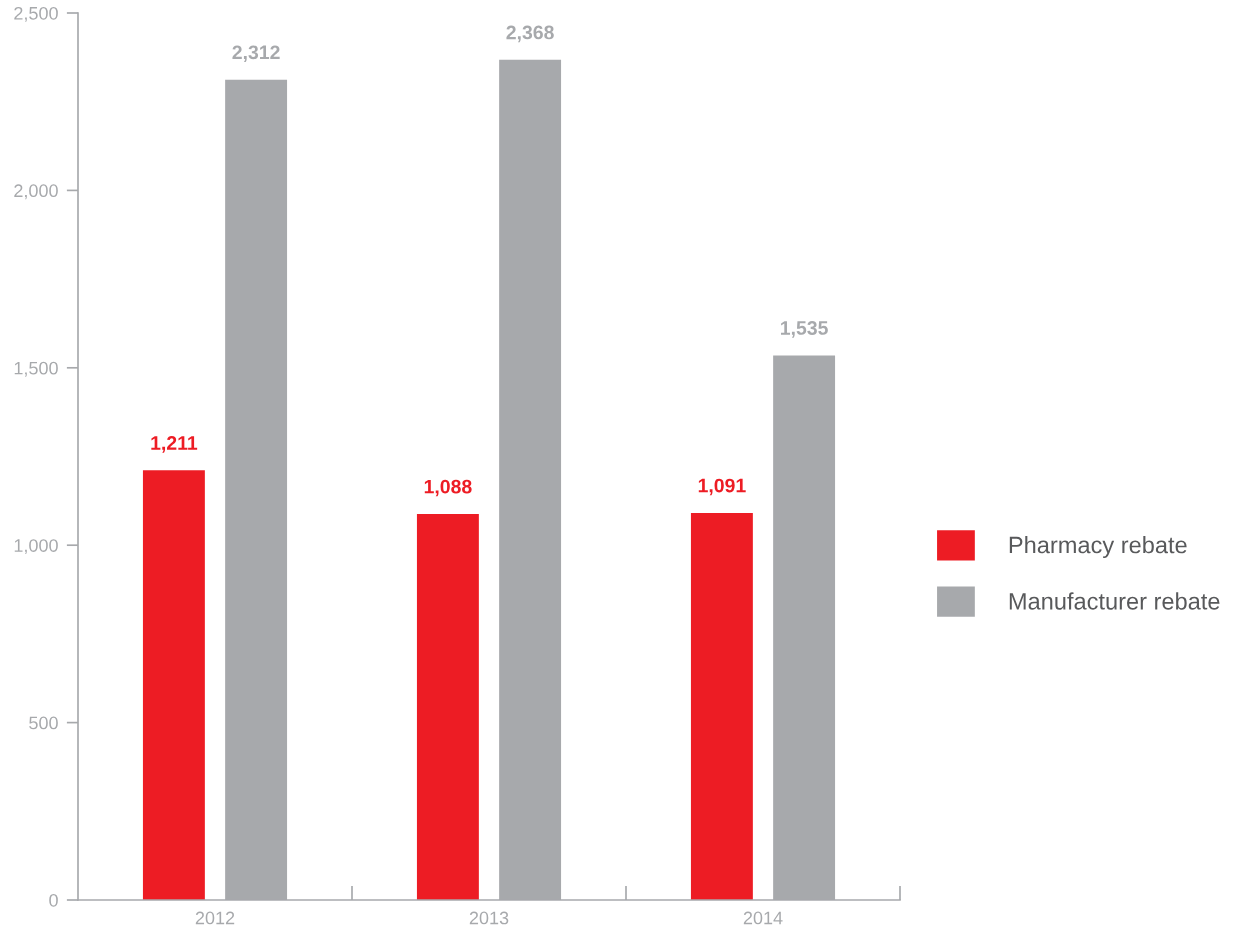 The height and width of the screenshot is (948, 1246). I want to click on y-tick-label: 1,000, so click(36, 547).